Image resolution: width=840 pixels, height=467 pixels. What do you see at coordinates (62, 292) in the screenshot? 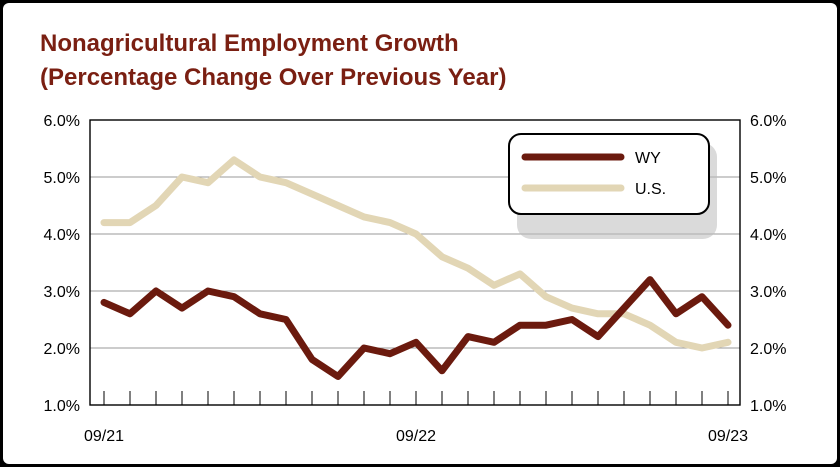
I see `y-tick-label-left: 3.0%` at bounding box center [62, 292].